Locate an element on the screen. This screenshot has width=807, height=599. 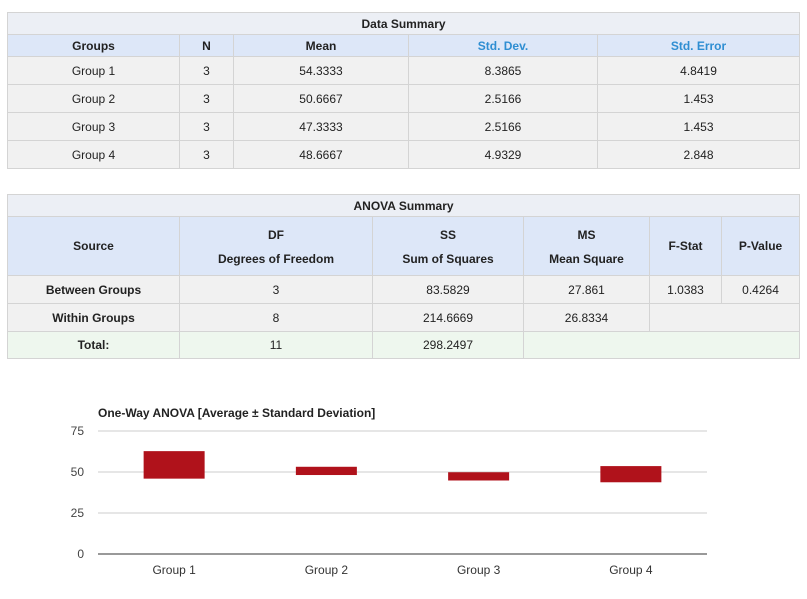
group-name: Group 2 is located at coordinates (93, 98).